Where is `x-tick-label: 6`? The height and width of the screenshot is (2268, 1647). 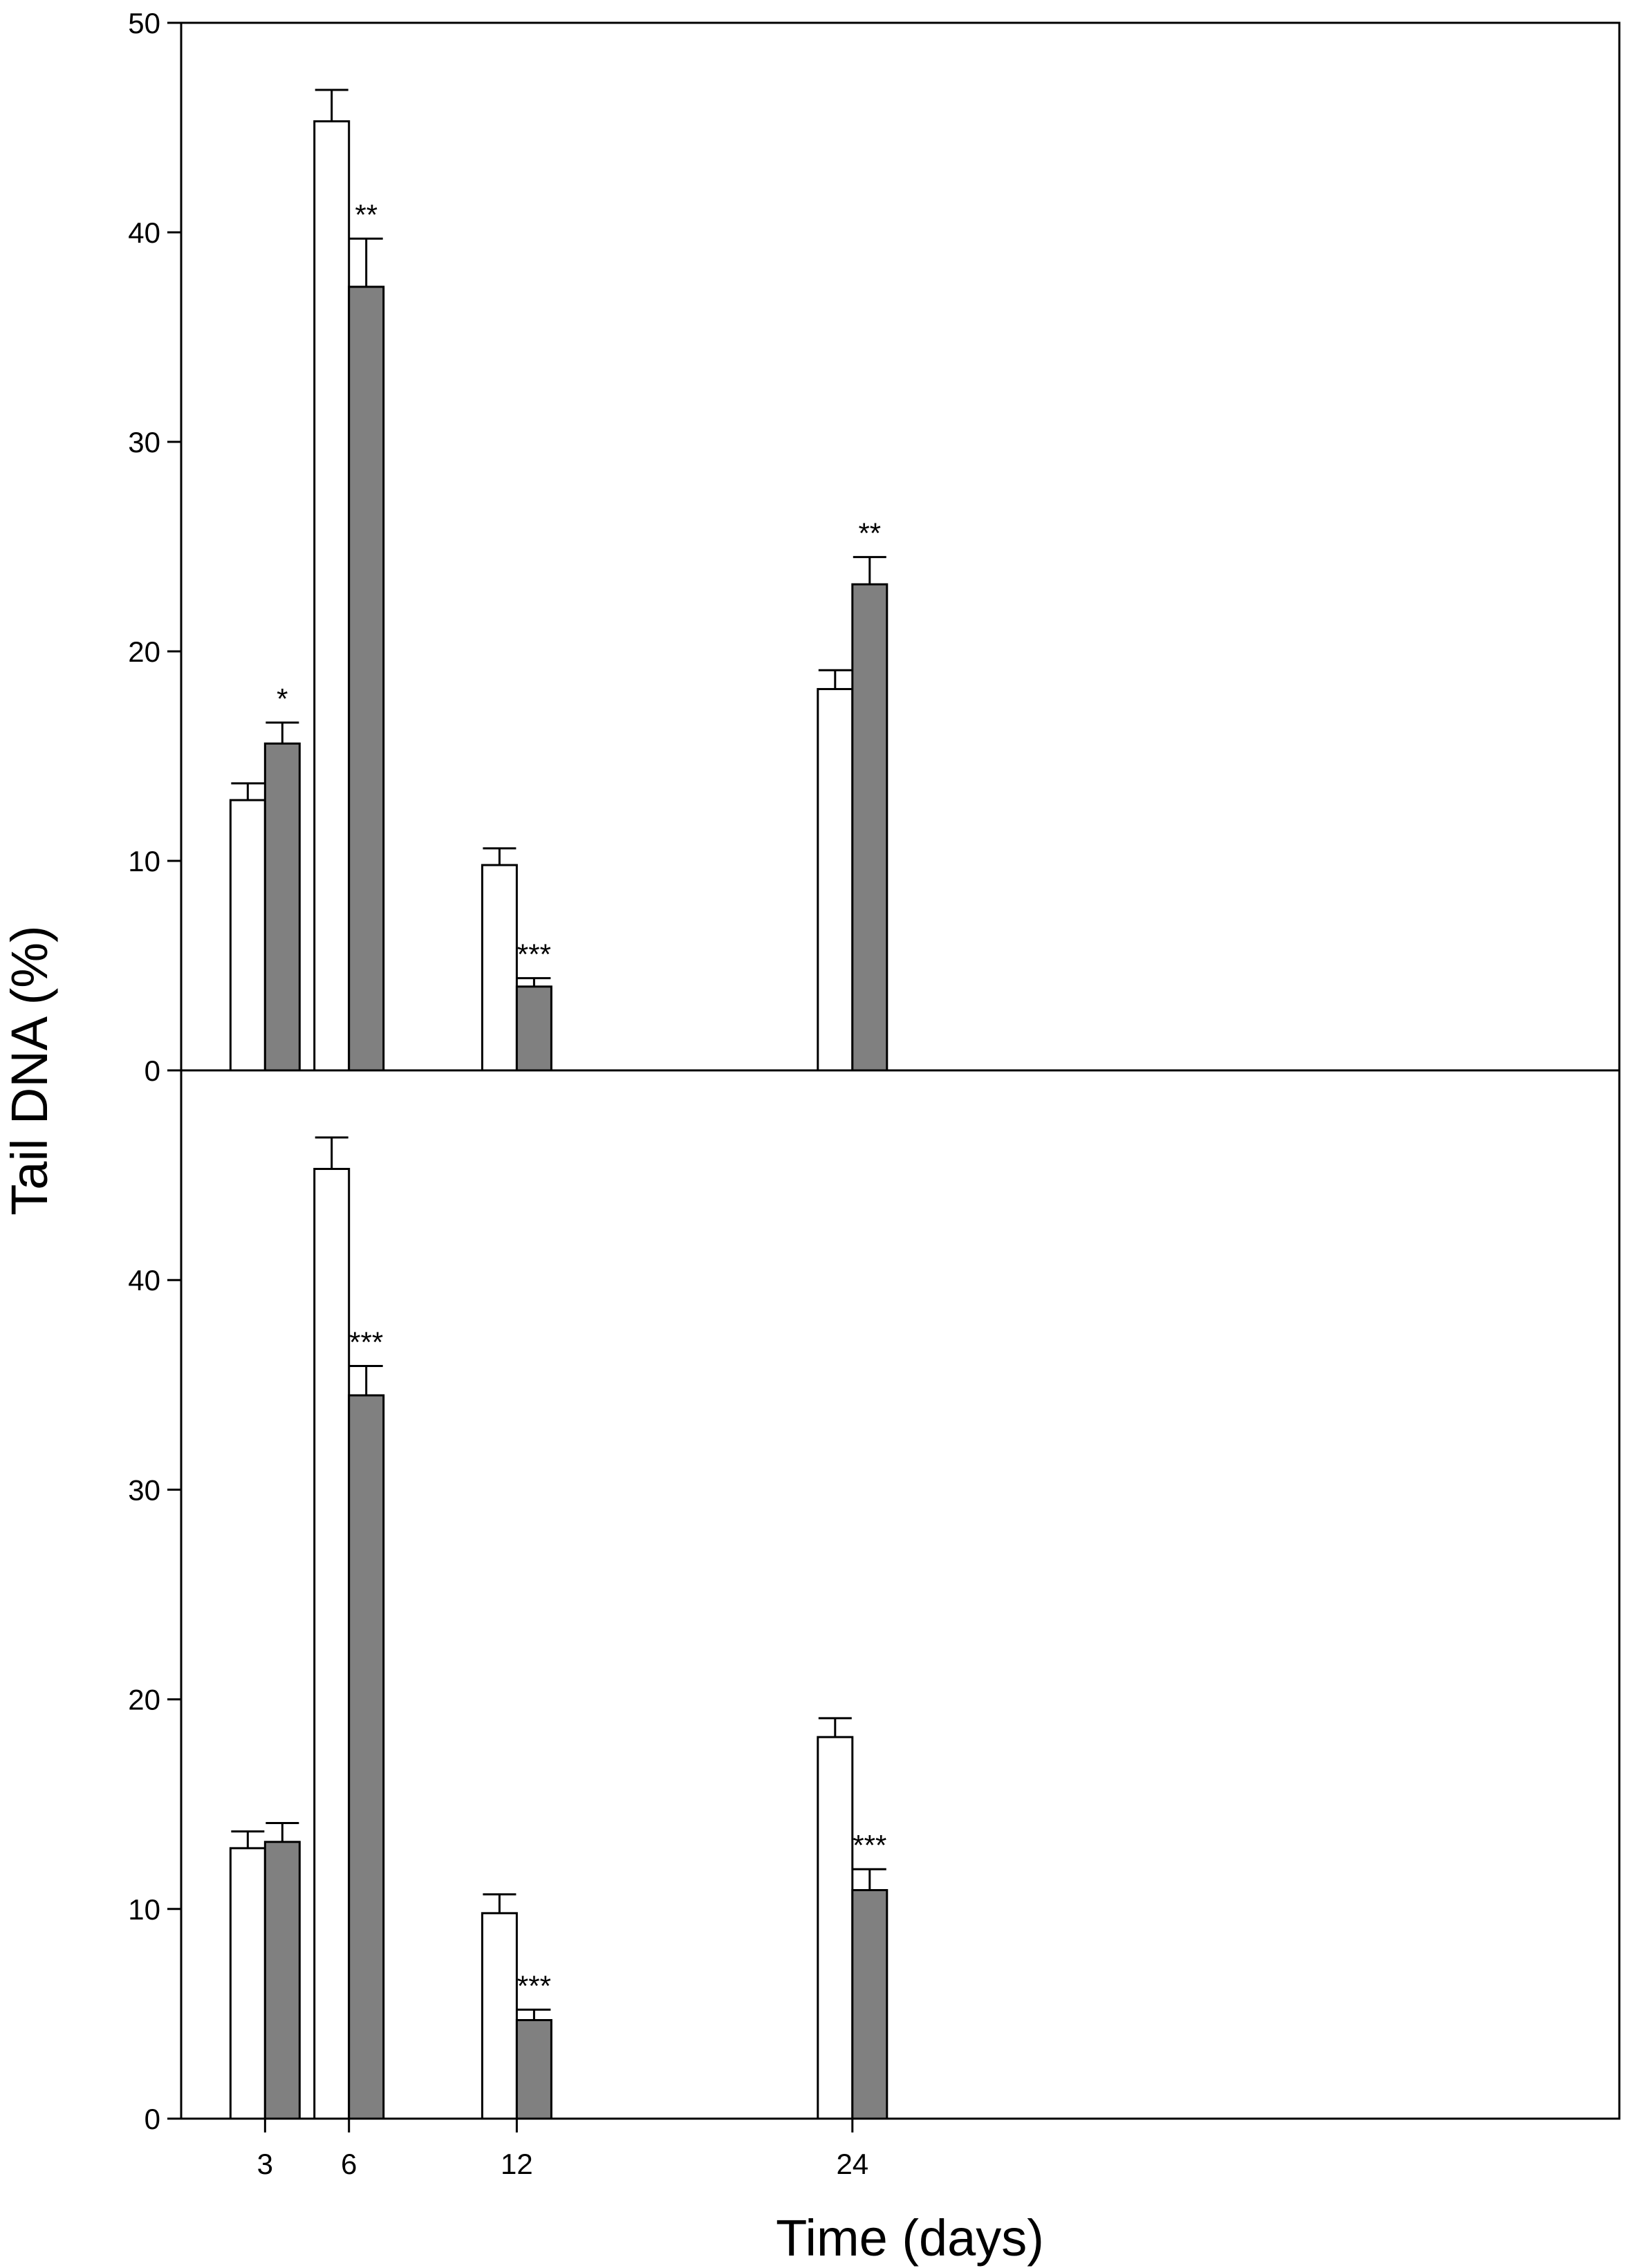
x-tick-label: 6 is located at coordinates (349, 2164).